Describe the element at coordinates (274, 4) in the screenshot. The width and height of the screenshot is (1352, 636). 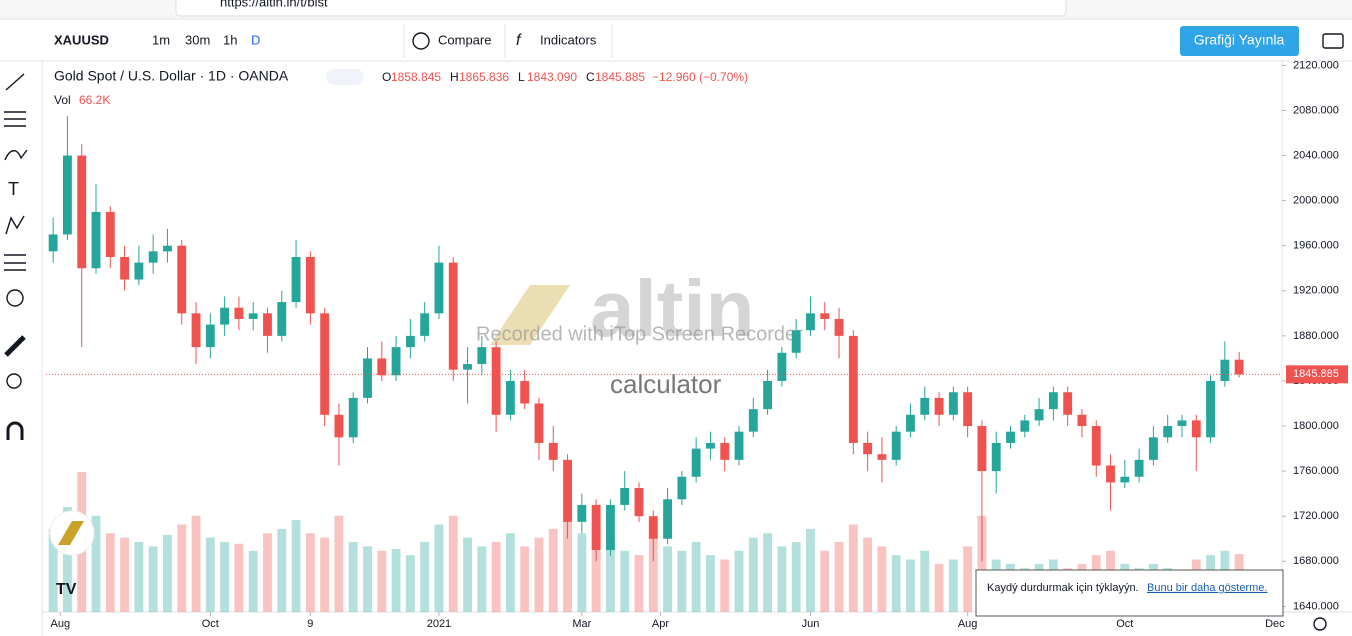
I see `url: https://altin.in/t/bist` at that location.